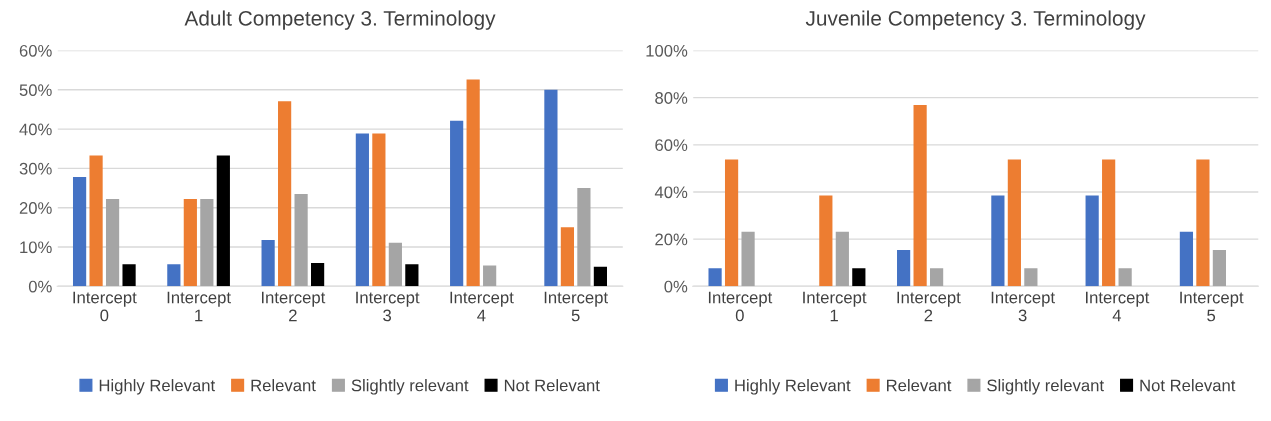  I want to click on y-tick-label: 50%, so click(35, 90).